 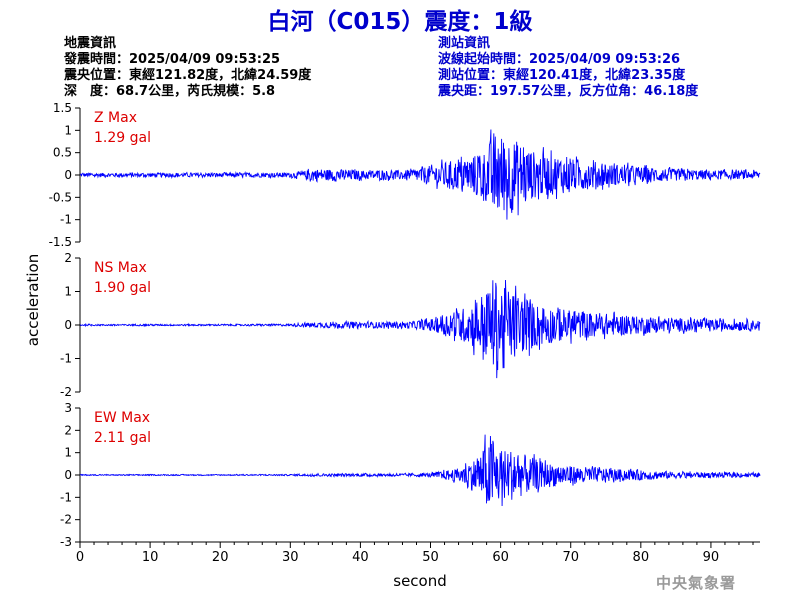 What do you see at coordinates (420, 470) in the screenshot?
I see `ew-max-trace-line` at bounding box center [420, 470].